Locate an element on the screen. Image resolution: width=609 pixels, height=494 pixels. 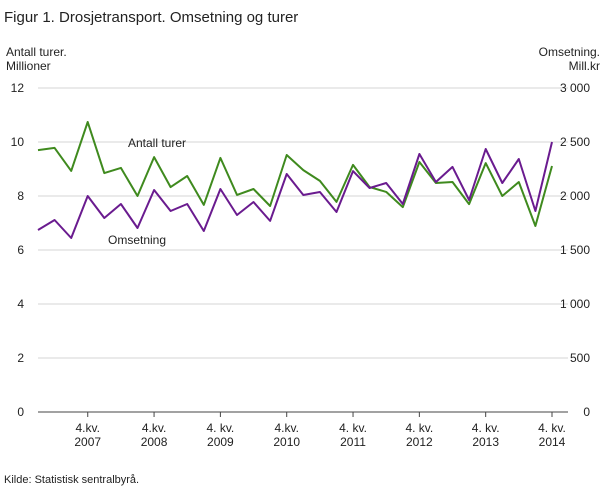
series-label: Omsetning is located at coordinates (137, 240).